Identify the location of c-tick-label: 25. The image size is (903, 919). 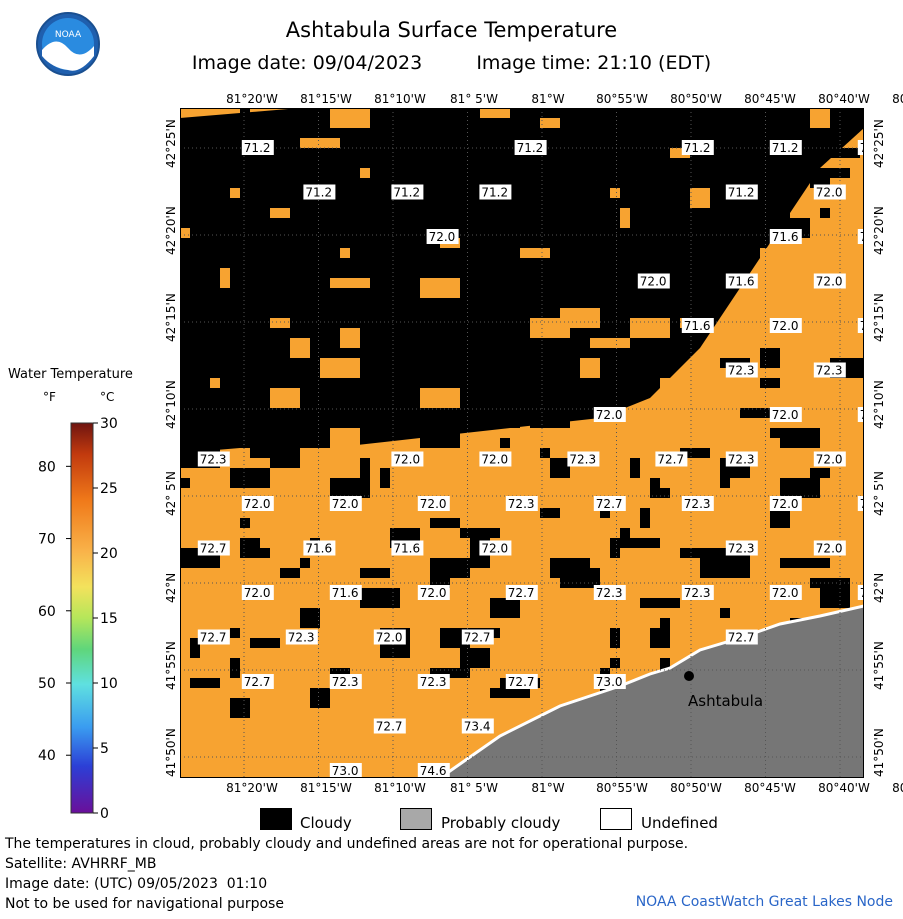
(109, 489).